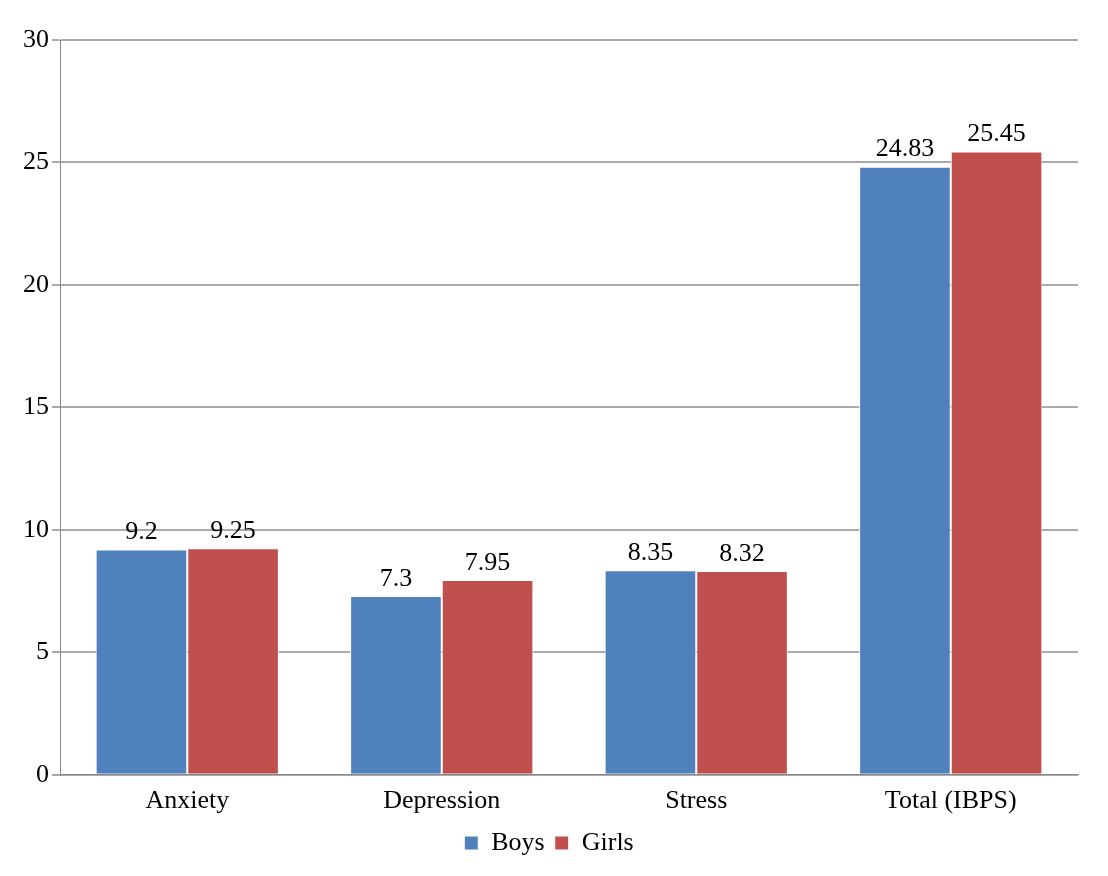 The image size is (1108, 876). I want to click on data-label: 24.83, so click(905, 148).